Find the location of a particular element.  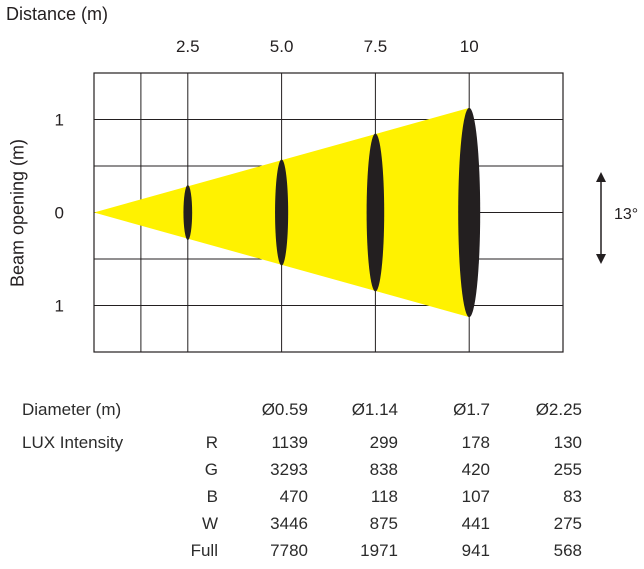

beam-angle-indicator: 13° is located at coordinates (617, 218).